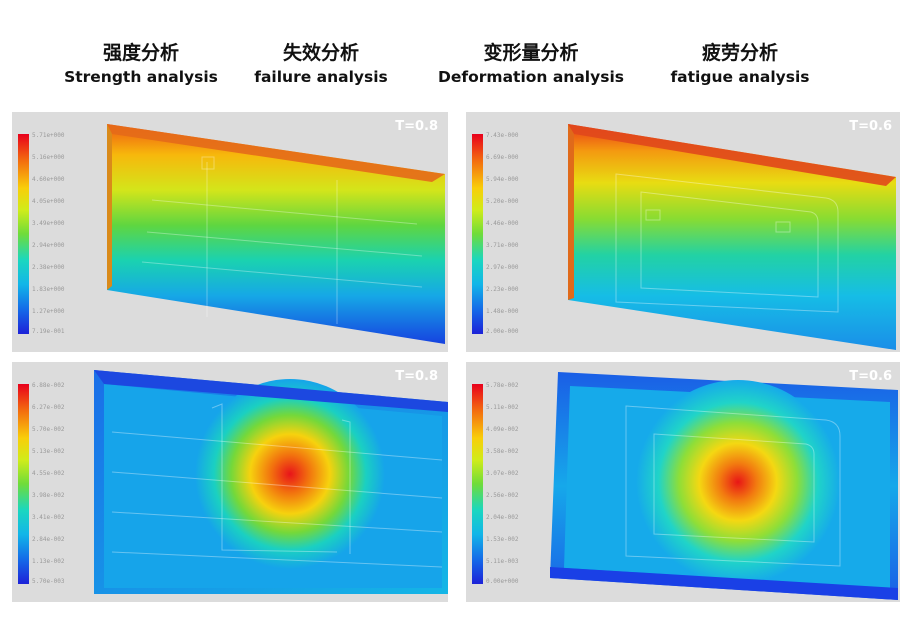  Describe the element at coordinates (141, 77) in the screenshot. I see `header-strength-en: Strength analysis` at that location.